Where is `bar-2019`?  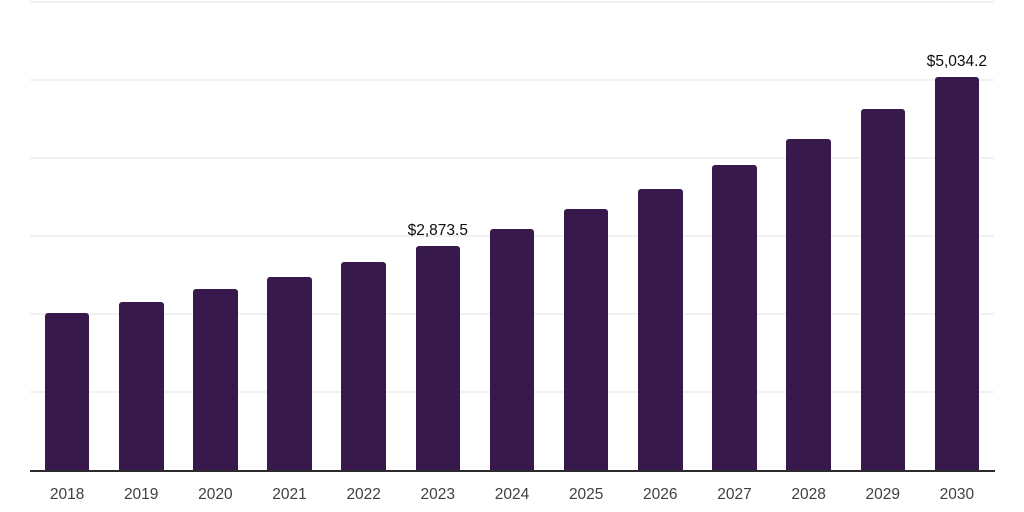 bar-2019 is located at coordinates (141, 386).